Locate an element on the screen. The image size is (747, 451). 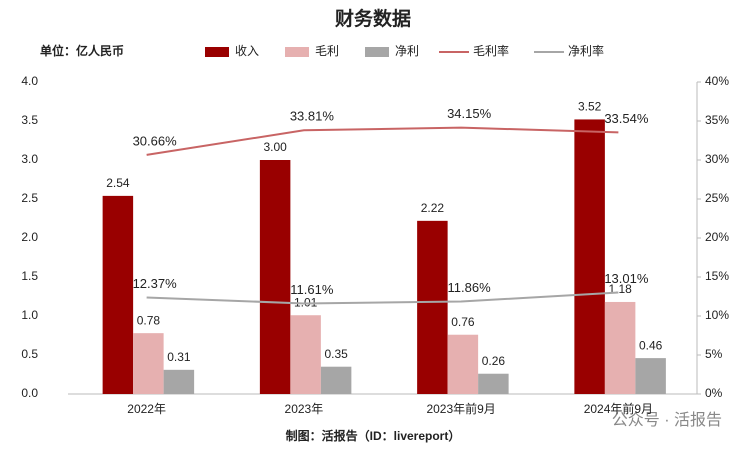
line-label: 11.61% is located at coordinates (312, 289).